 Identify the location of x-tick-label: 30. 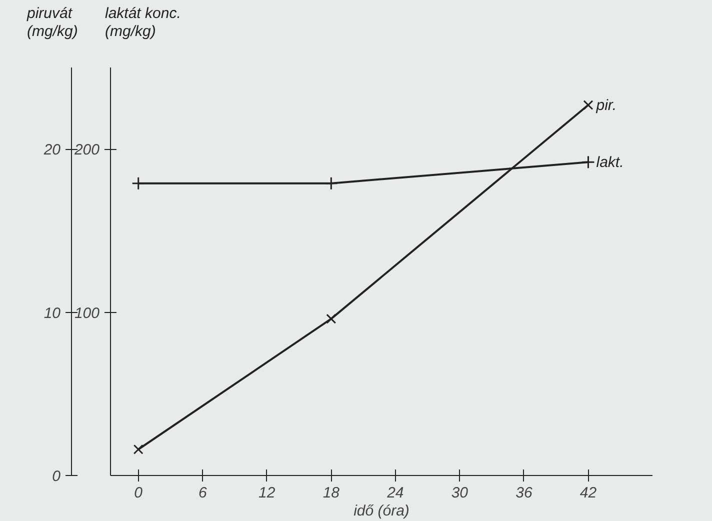
(460, 493).